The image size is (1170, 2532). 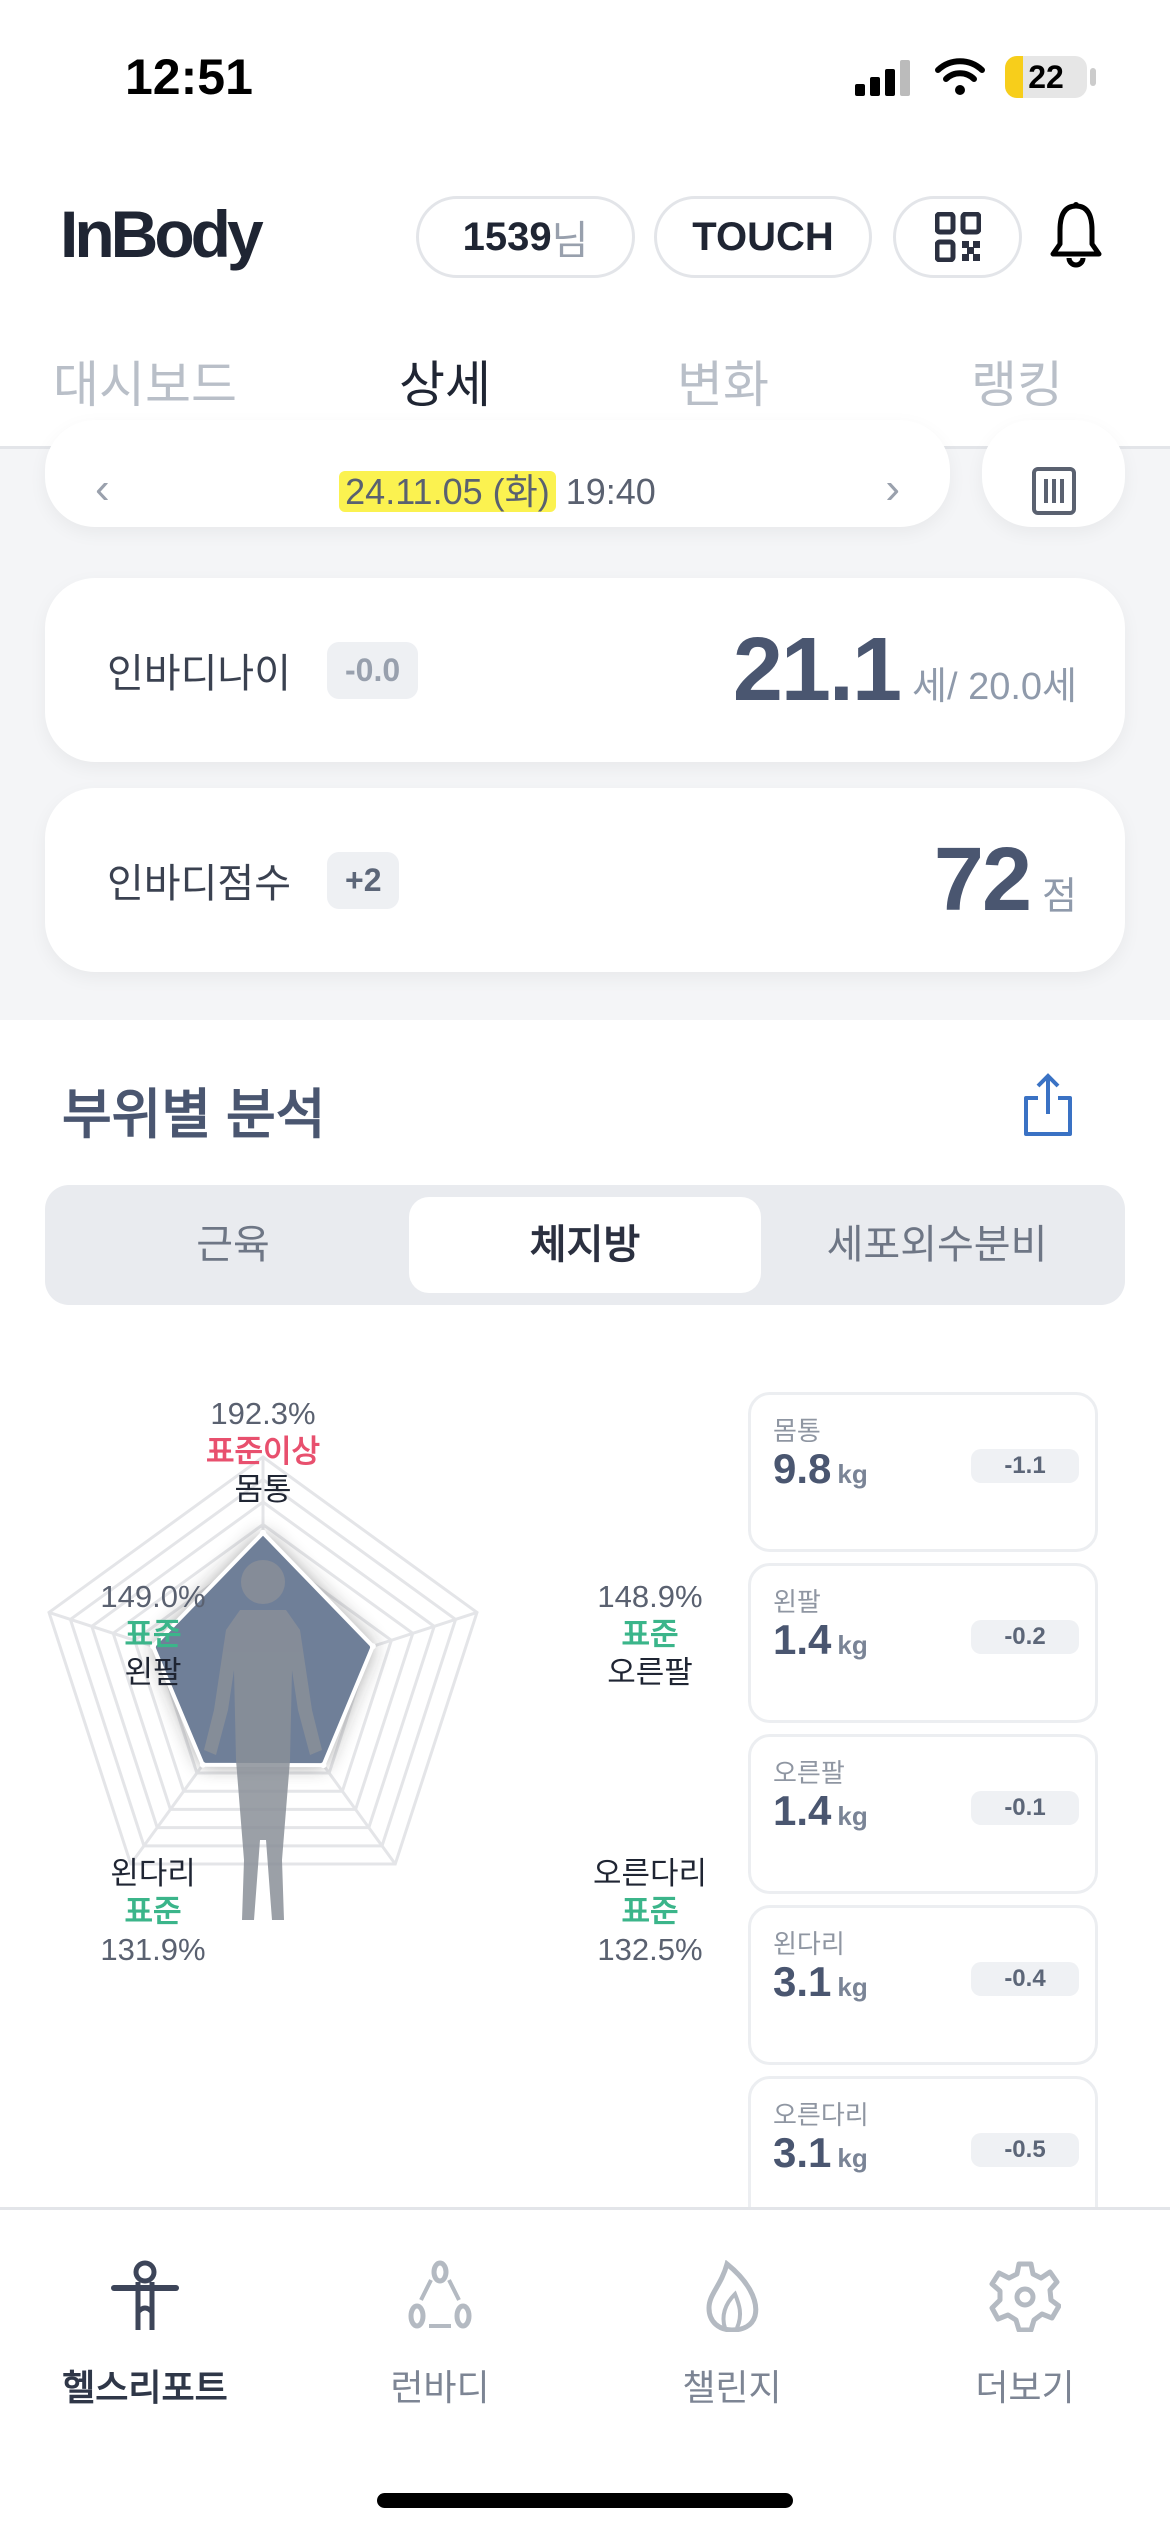 I want to click on metric-value: 72, so click(x=982, y=879).